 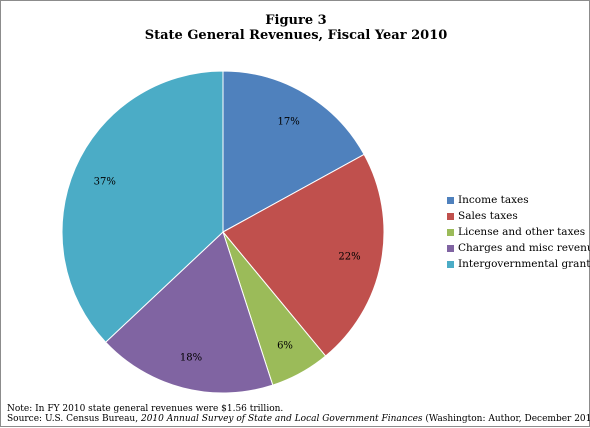 What do you see at coordinates (506, 419) in the screenshot?
I see `source-suffix: (Washington: Author, December 2011).` at bounding box center [506, 419].